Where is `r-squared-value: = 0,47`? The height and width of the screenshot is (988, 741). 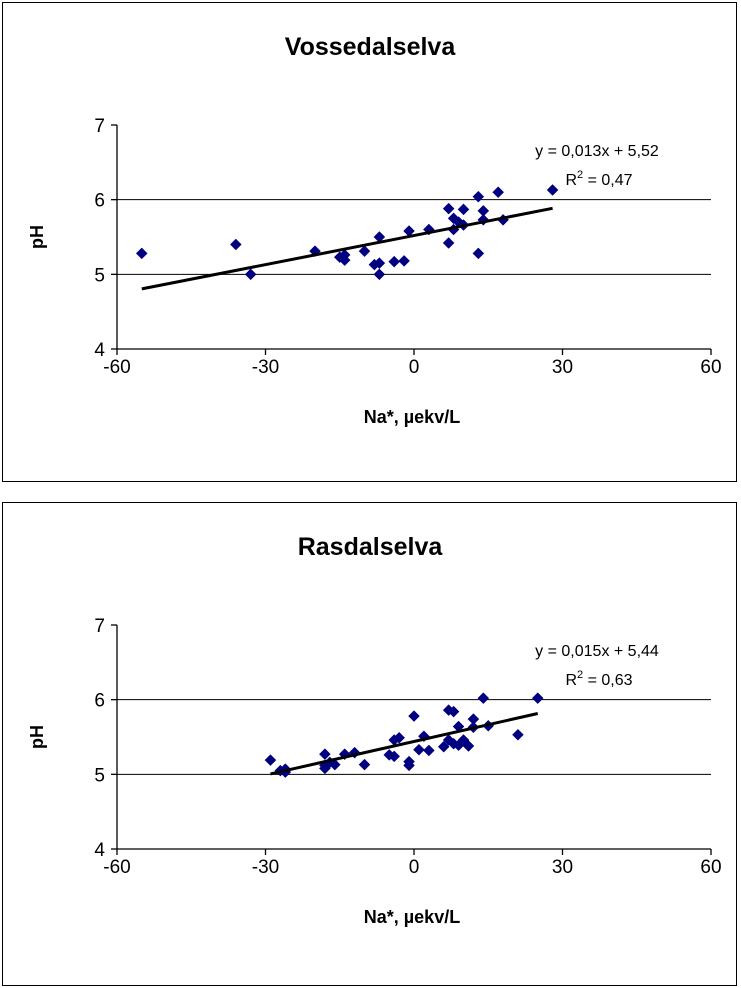 r-squared-value: = 0,47 is located at coordinates (607, 180).